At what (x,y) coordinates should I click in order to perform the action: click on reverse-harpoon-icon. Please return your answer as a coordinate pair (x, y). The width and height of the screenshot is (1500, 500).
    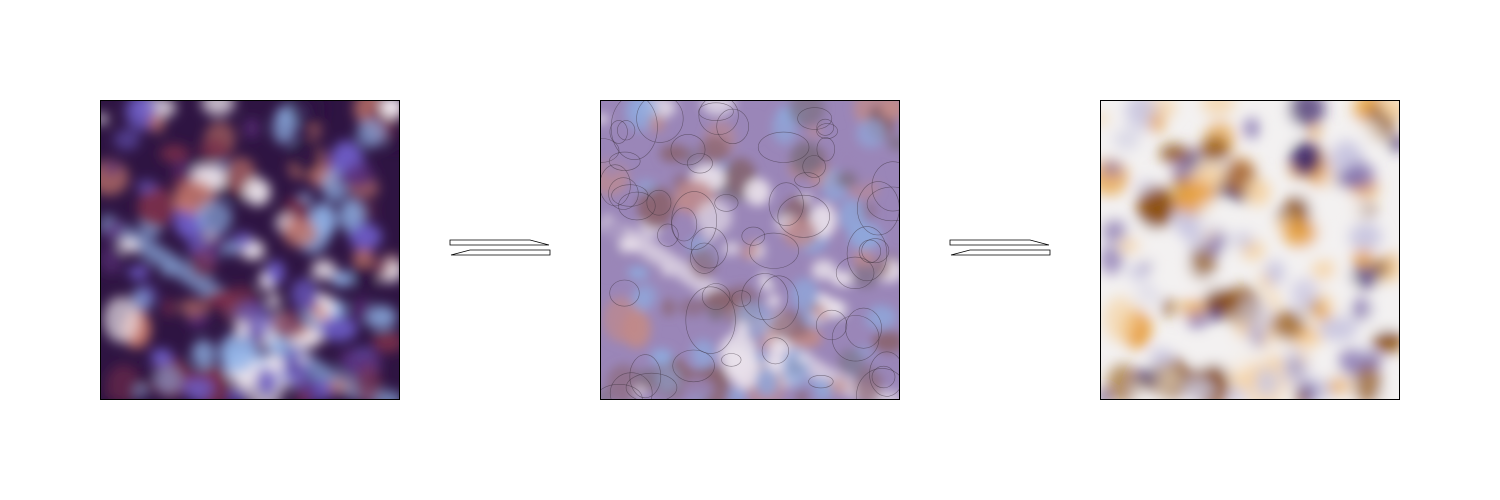
    Looking at the image, I should click on (500, 252).